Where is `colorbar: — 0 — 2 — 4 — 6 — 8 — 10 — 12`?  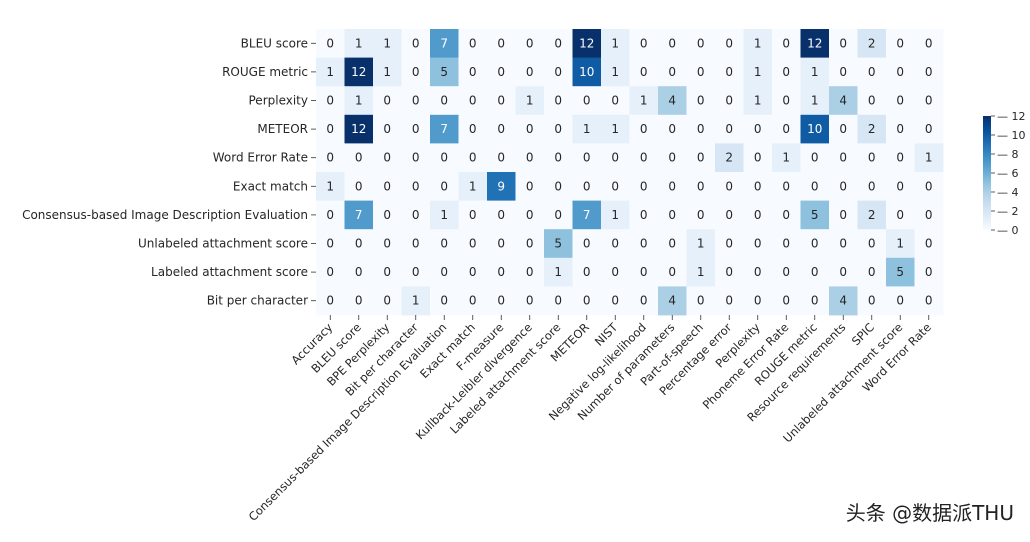
colorbar: — 0 — 2 — 4 — 6 — 8 — 10 — 12 is located at coordinates (1004, 173).